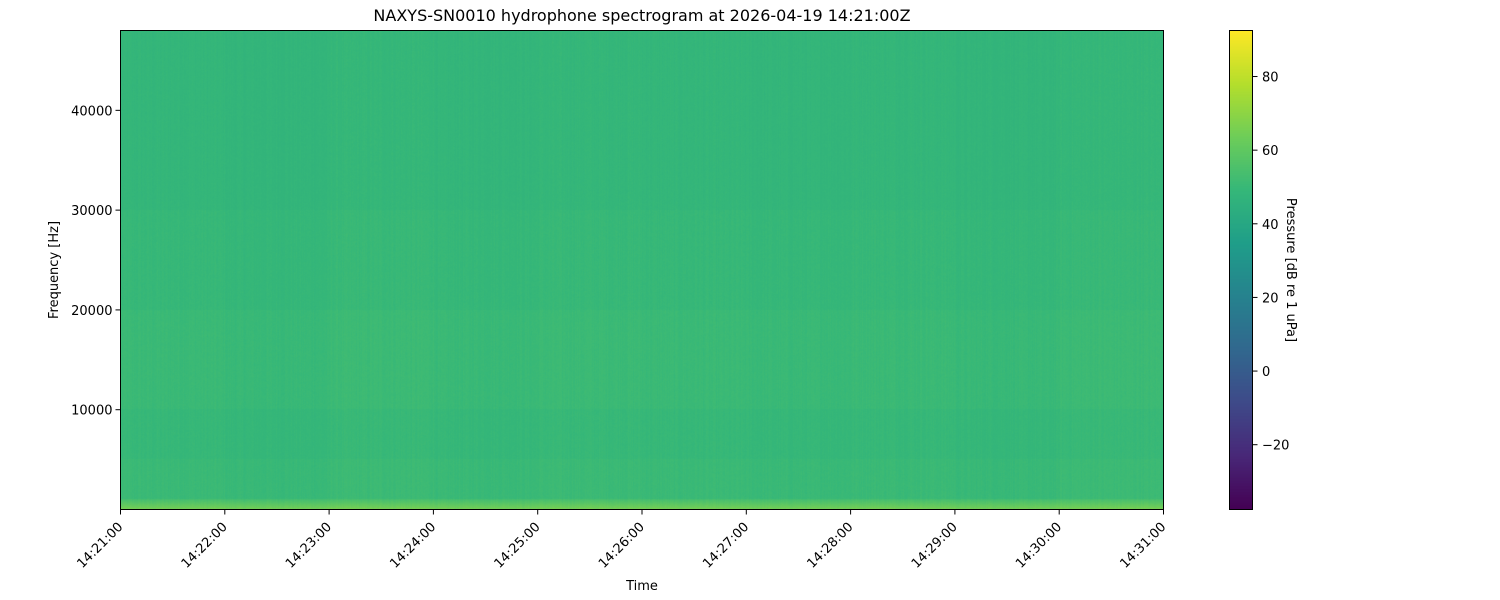  What do you see at coordinates (91, 311) in the screenshot?
I see `y-tick-label: 20000` at bounding box center [91, 311].